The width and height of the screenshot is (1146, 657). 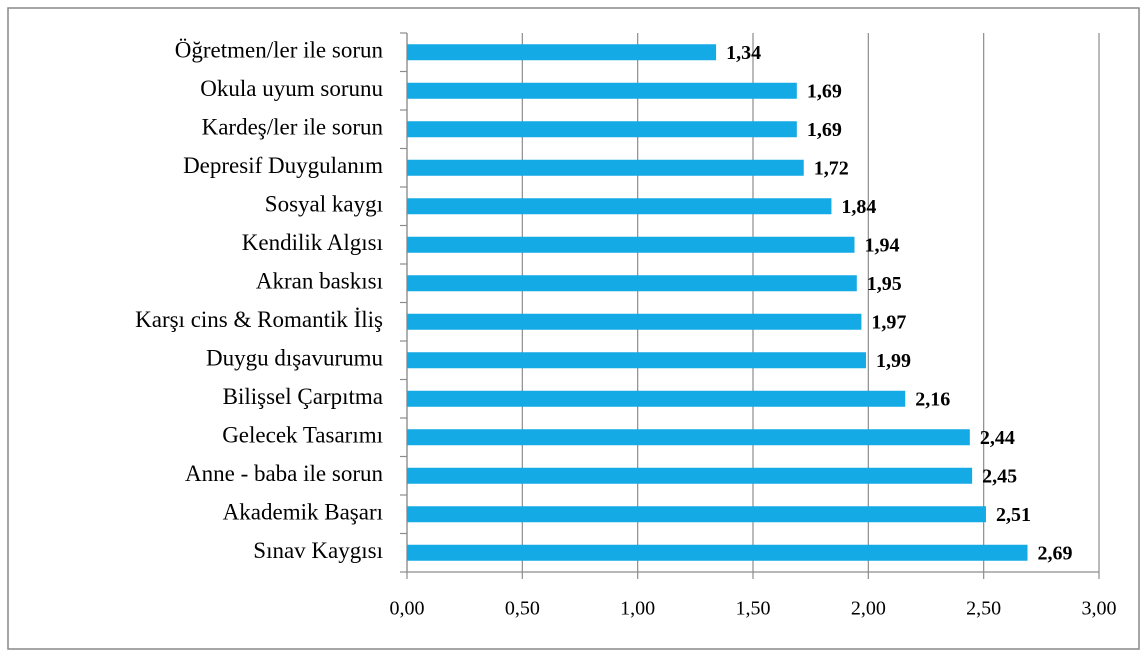 I want to click on value-label: 2,69, so click(x=1054, y=553).